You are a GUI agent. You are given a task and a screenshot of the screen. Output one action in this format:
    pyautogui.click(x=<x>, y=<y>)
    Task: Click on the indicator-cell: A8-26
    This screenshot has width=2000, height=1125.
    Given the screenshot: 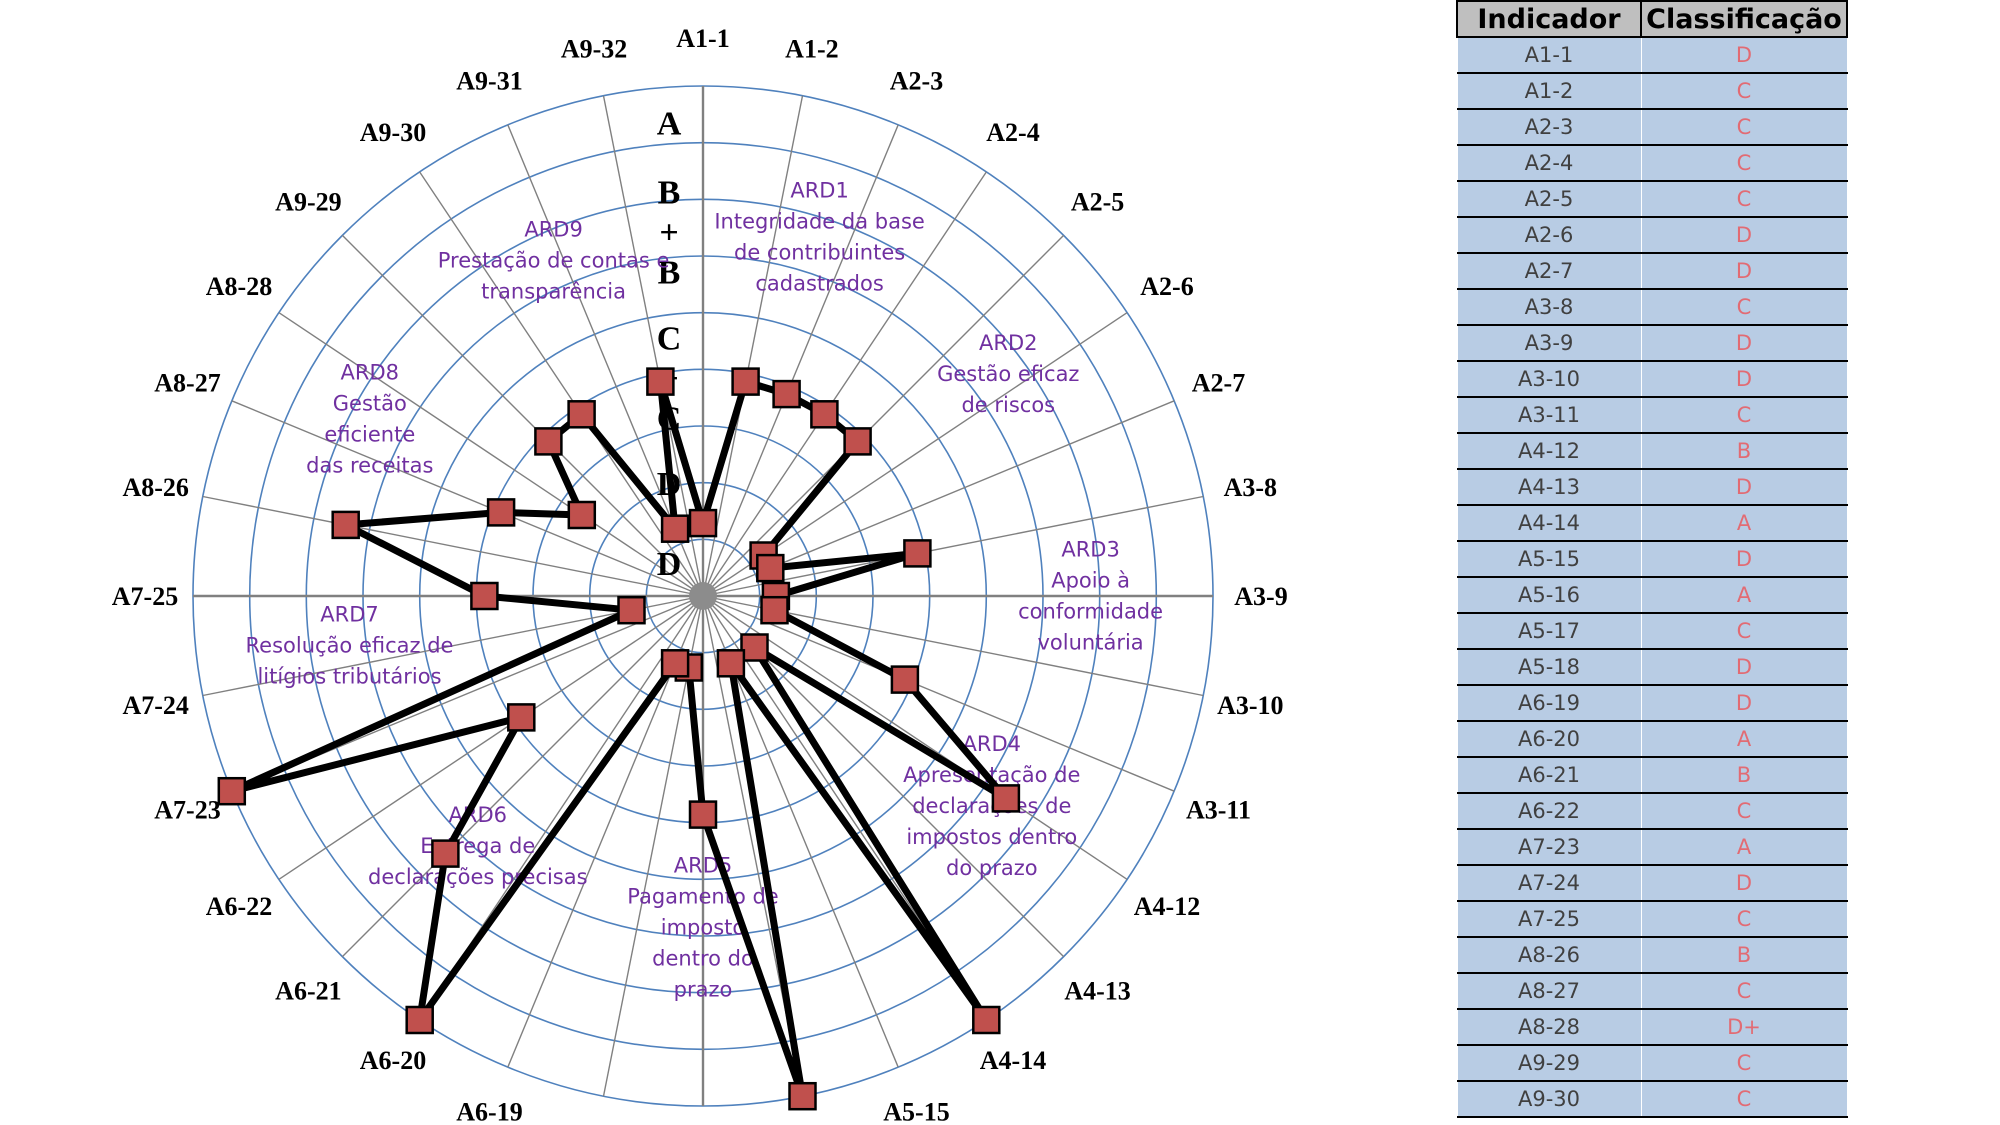 What is the action you would take?
    pyautogui.click(x=1549, y=955)
    